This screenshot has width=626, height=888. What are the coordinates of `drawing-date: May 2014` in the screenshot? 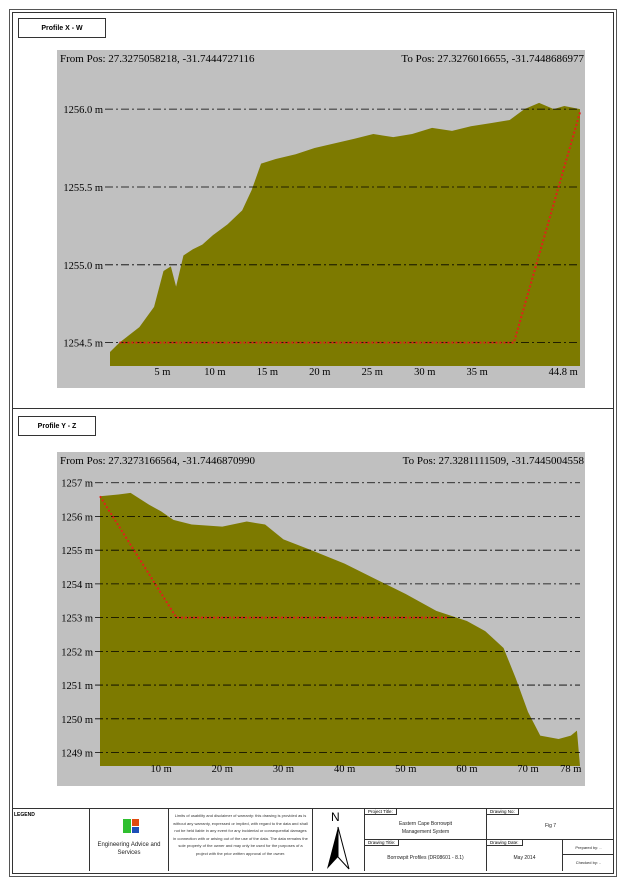 It's located at (524, 858).